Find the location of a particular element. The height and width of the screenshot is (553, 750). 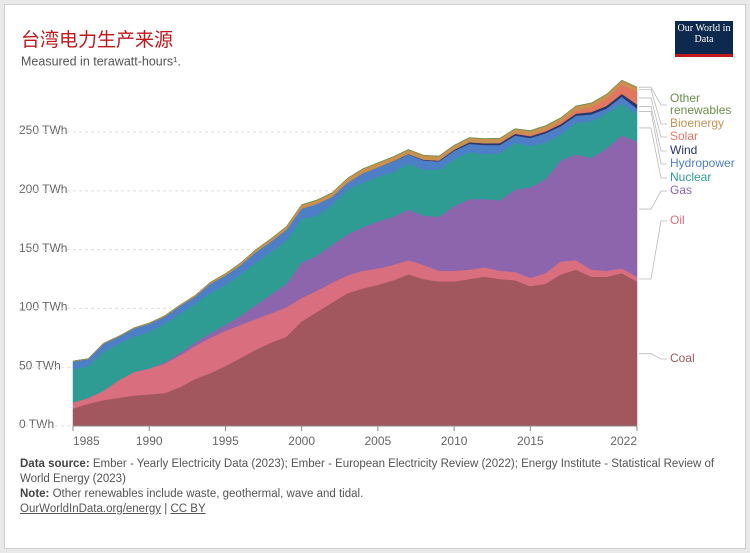

logo-box: Our World in Data is located at coordinates (704, 34).